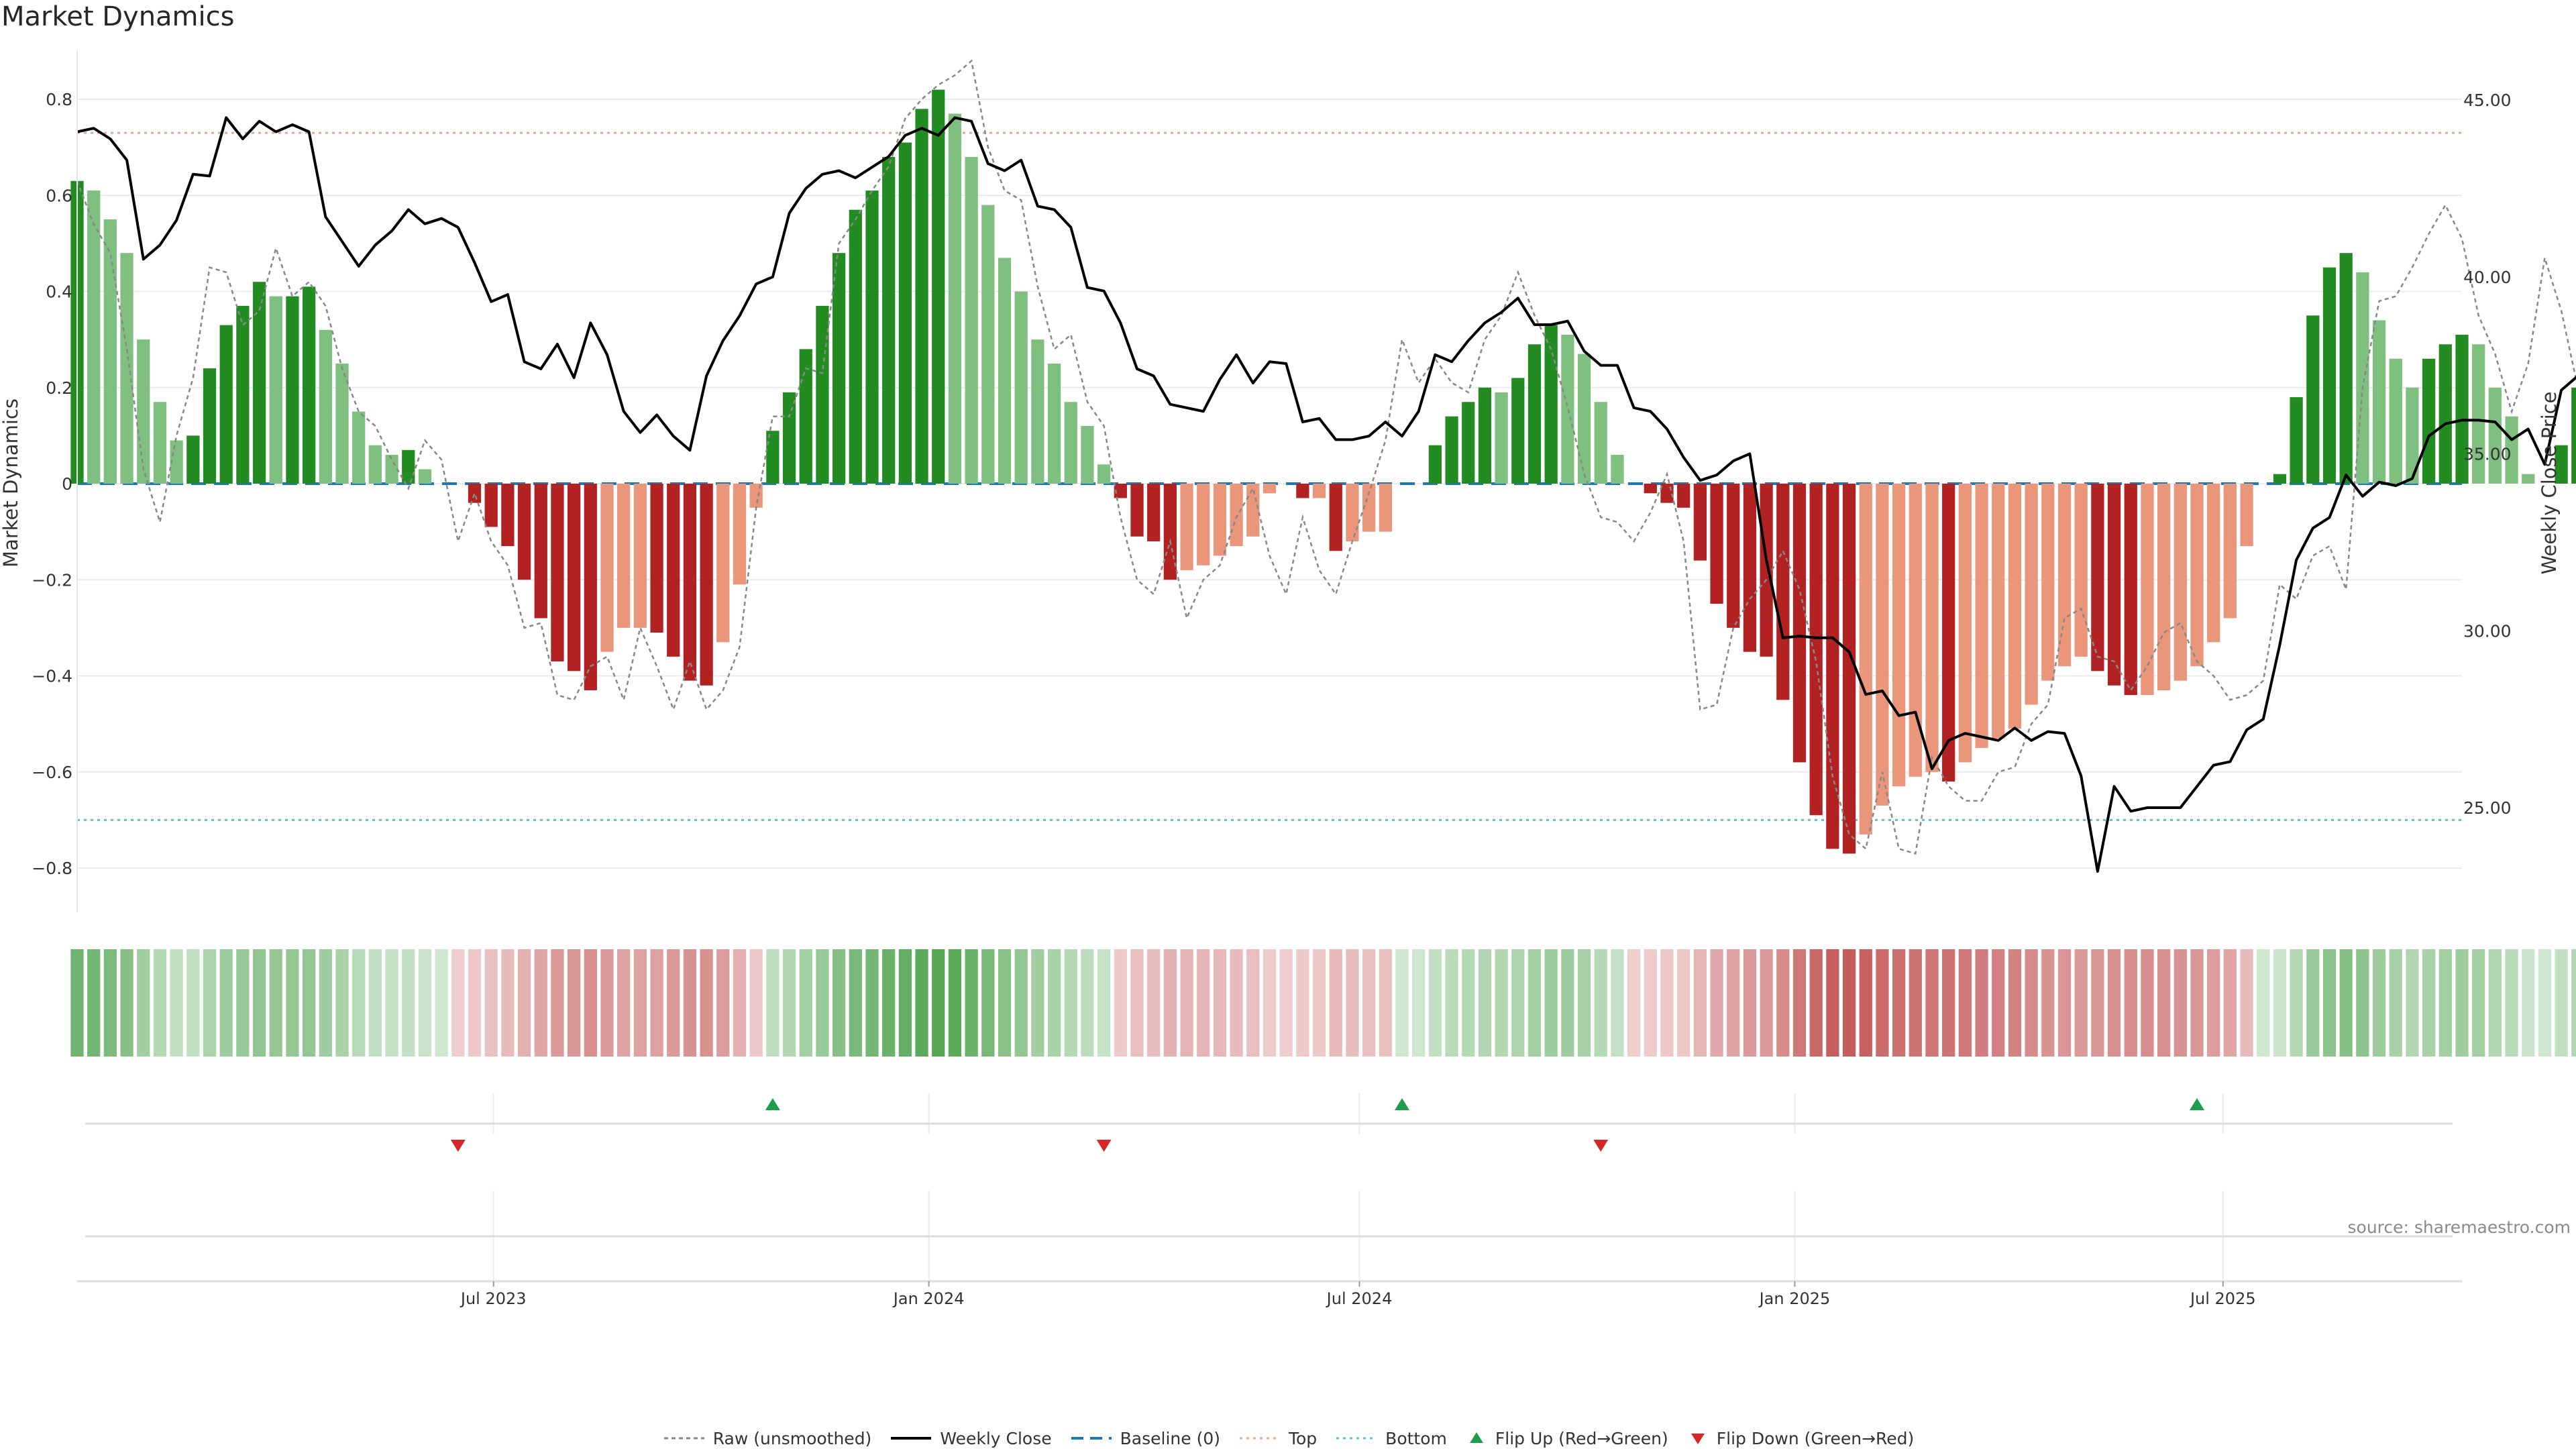 The height and width of the screenshot is (1453, 2576). Describe the element at coordinates (2487, 454) in the screenshot. I see `y2-tick-label: 35.00` at that location.